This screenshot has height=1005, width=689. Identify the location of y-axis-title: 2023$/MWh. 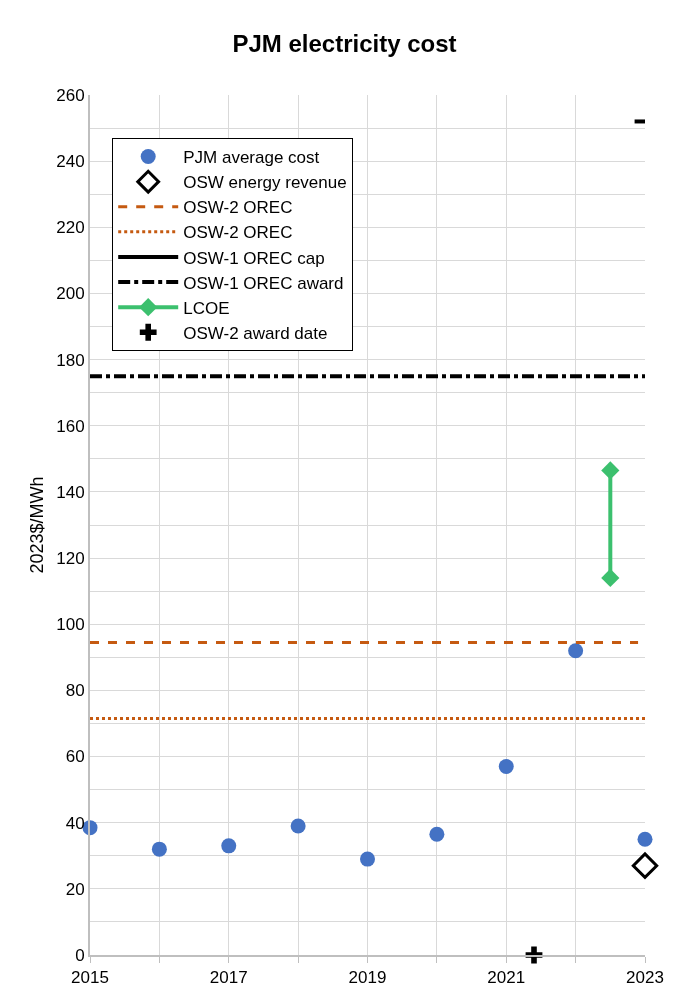
(37, 525).